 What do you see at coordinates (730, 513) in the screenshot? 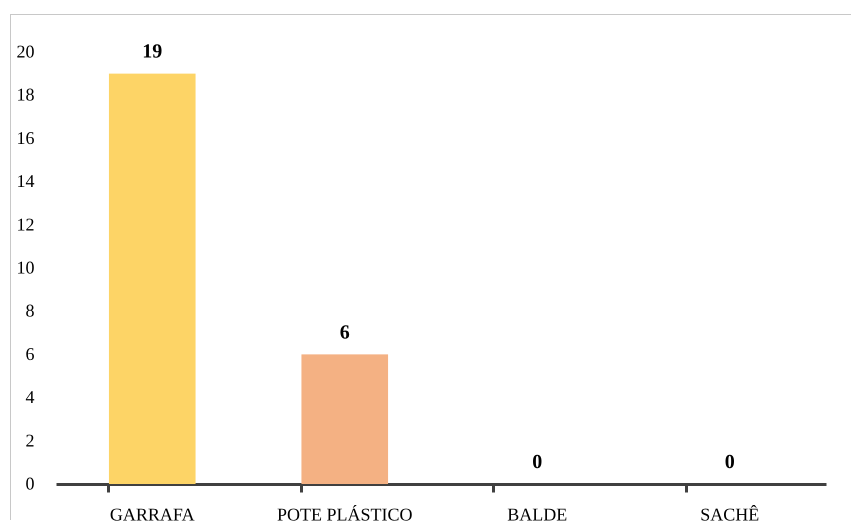
I see `x-tick-label: SACHÊ` at bounding box center [730, 513].